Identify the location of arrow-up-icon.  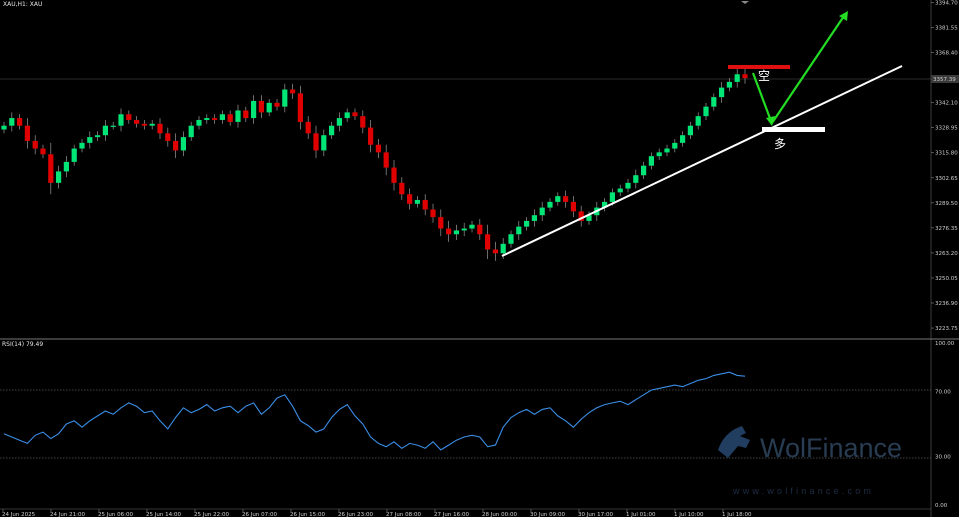
(843, 16).